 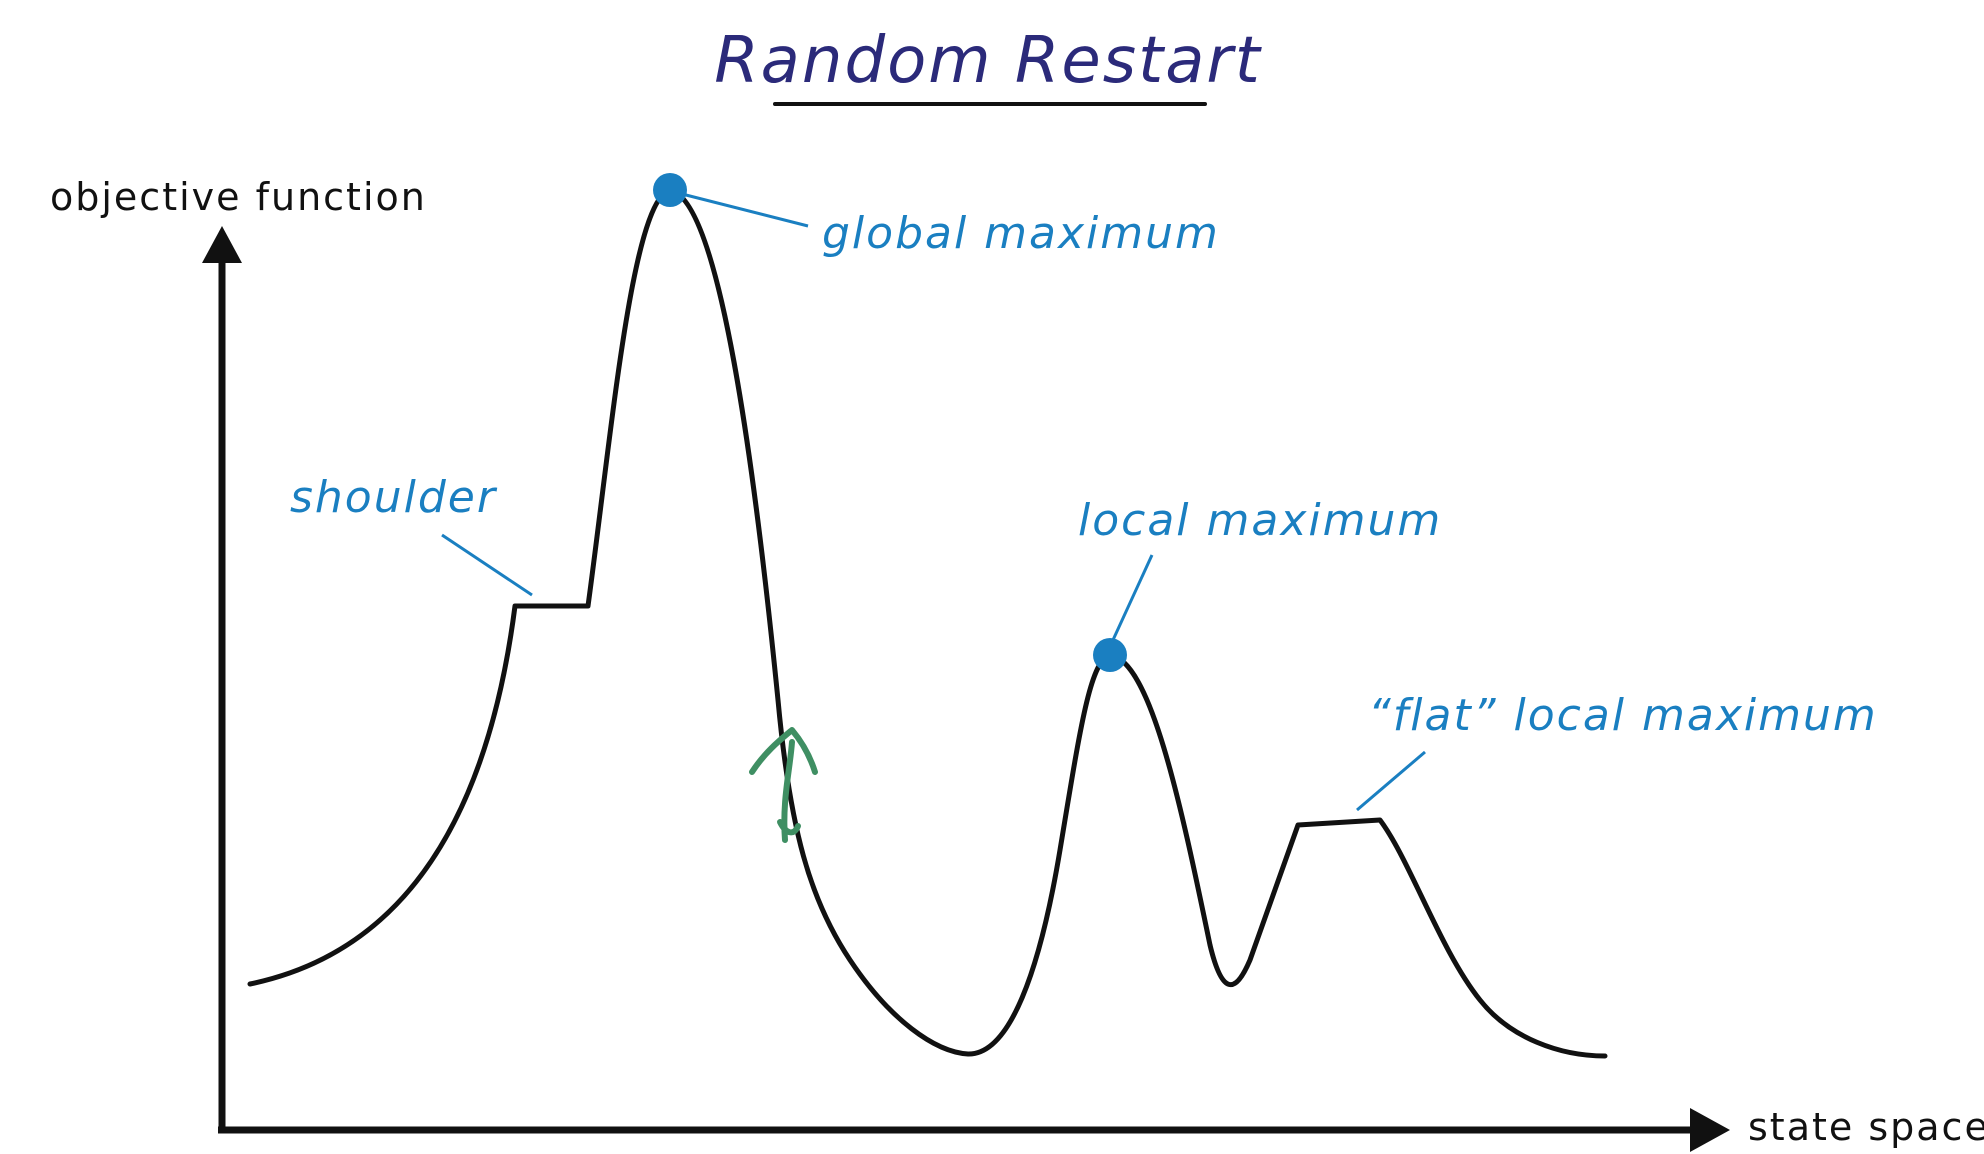 What do you see at coordinates (1866, 1127) in the screenshot?
I see `x-axis-label: state space` at bounding box center [1866, 1127].